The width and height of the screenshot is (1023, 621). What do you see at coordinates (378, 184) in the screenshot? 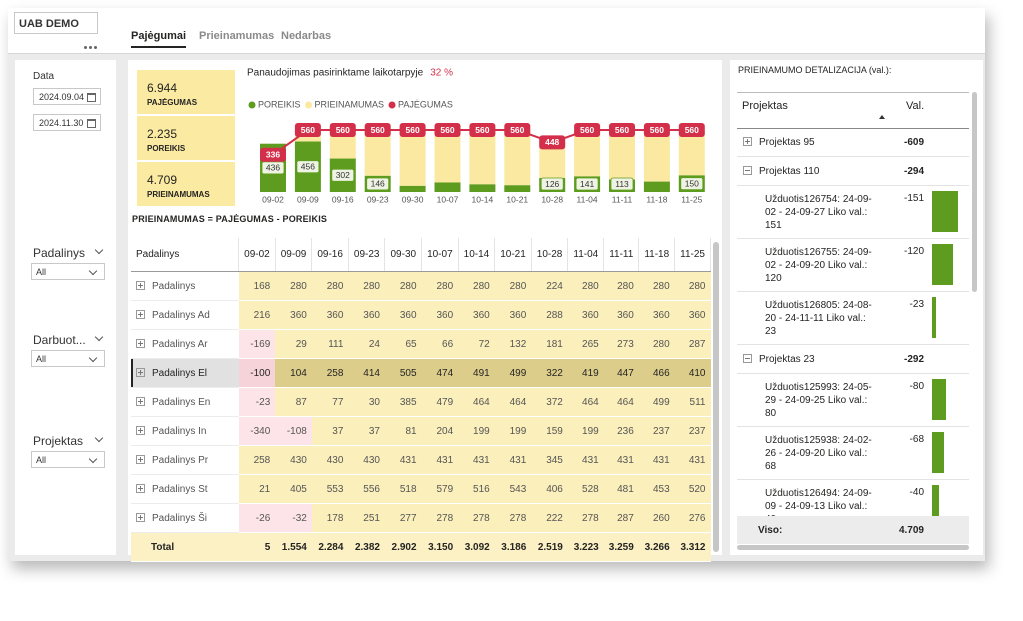
I see `value-label: 146` at bounding box center [378, 184].